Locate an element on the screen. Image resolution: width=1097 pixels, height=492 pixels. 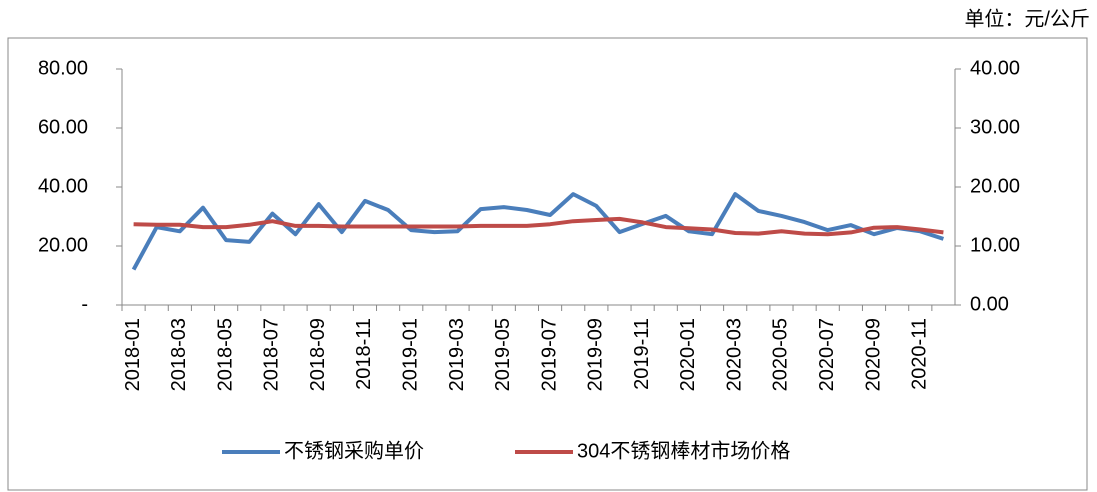
x-tick-label: 2018-05 is located at coordinates (225, 354).